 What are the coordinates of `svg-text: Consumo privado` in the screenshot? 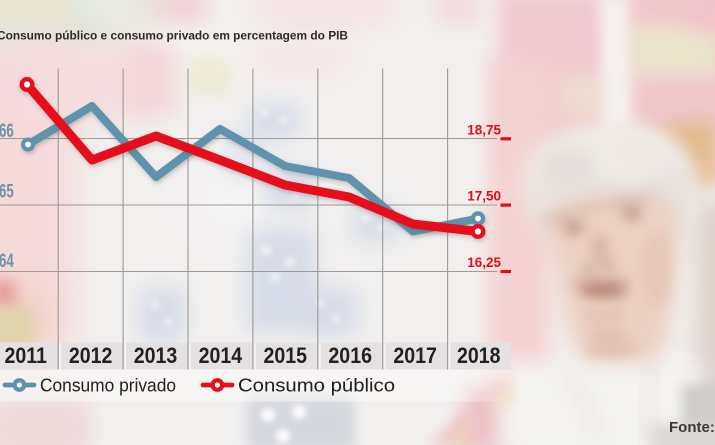 It's located at (108, 385).